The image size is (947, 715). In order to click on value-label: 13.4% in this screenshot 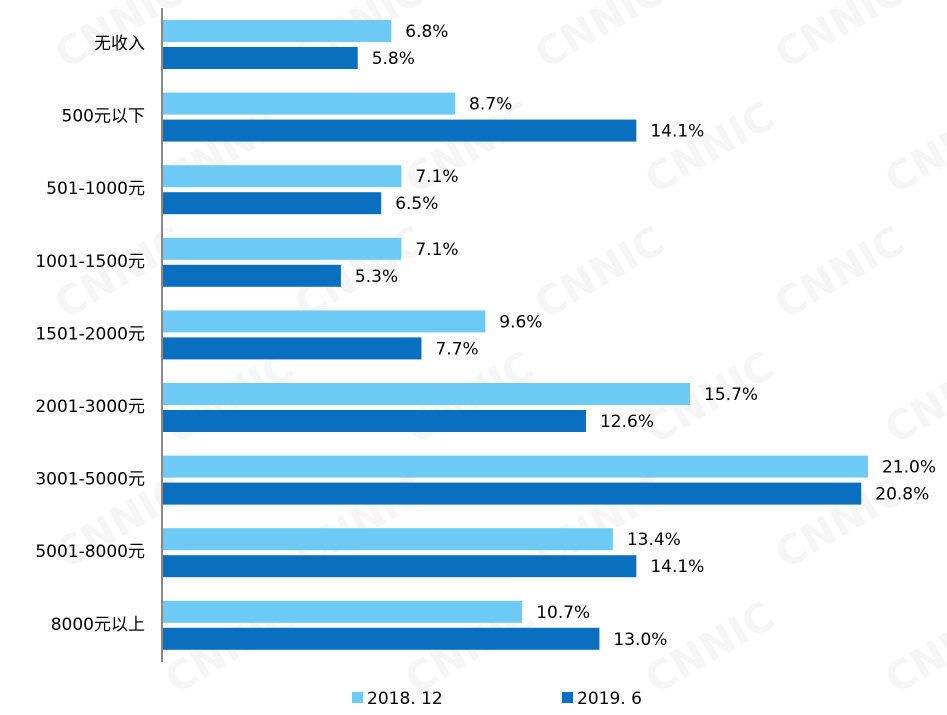, I will do `click(654, 540)`.